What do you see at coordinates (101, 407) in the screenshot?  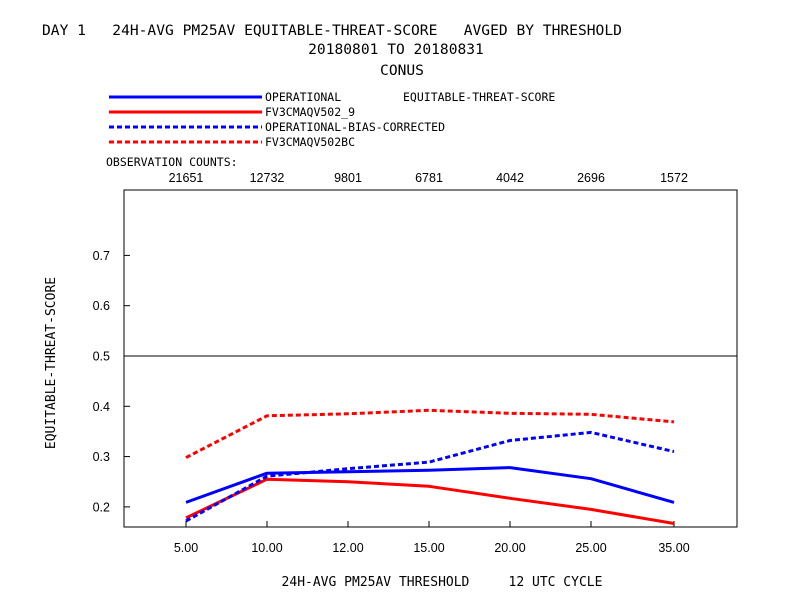 I see `y-tick-label: 0.4` at bounding box center [101, 407].